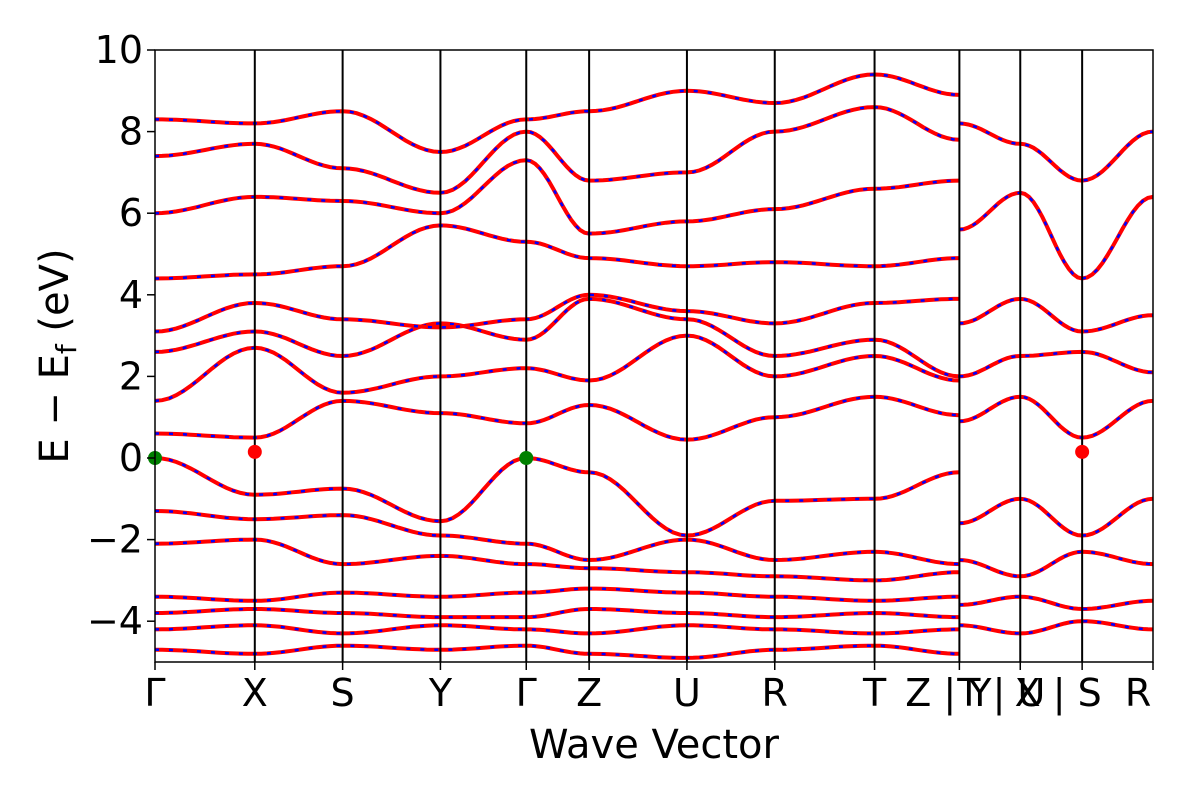 The height and width of the screenshot is (800, 1200). I want to click on x-tick-label: Y, so click(440, 693).